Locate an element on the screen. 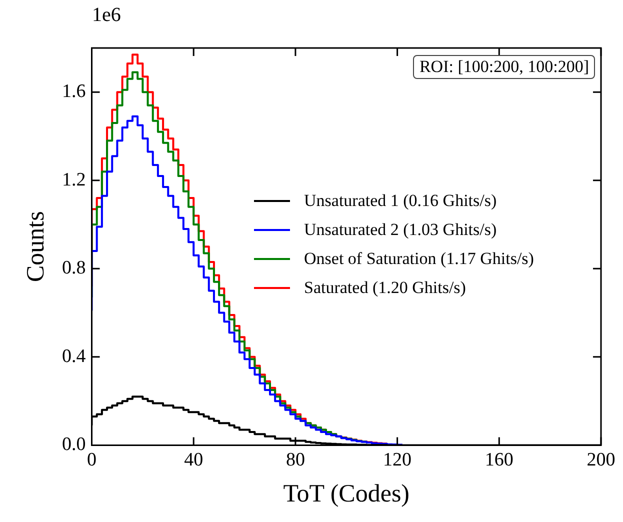  legend-label: Onset of Saturation (1.17 Ghits/s) is located at coordinates (419, 258).